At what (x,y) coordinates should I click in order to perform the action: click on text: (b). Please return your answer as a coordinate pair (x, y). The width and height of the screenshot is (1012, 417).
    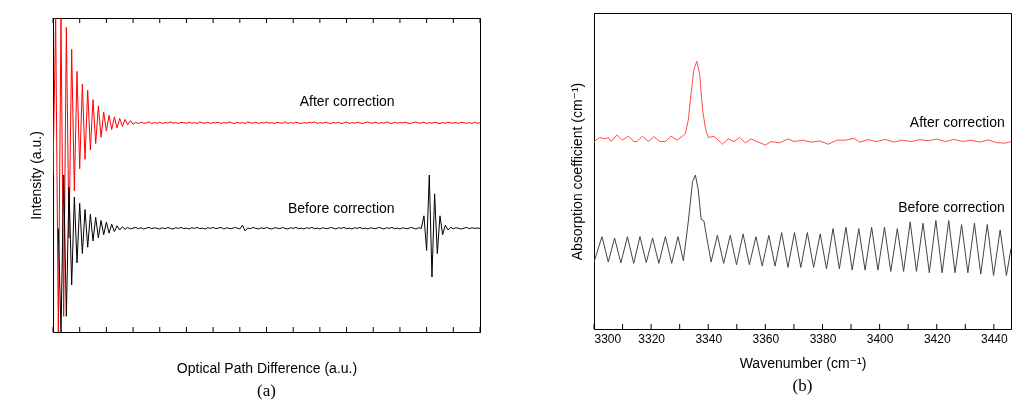
    Looking at the image, I should click on (802, 385).